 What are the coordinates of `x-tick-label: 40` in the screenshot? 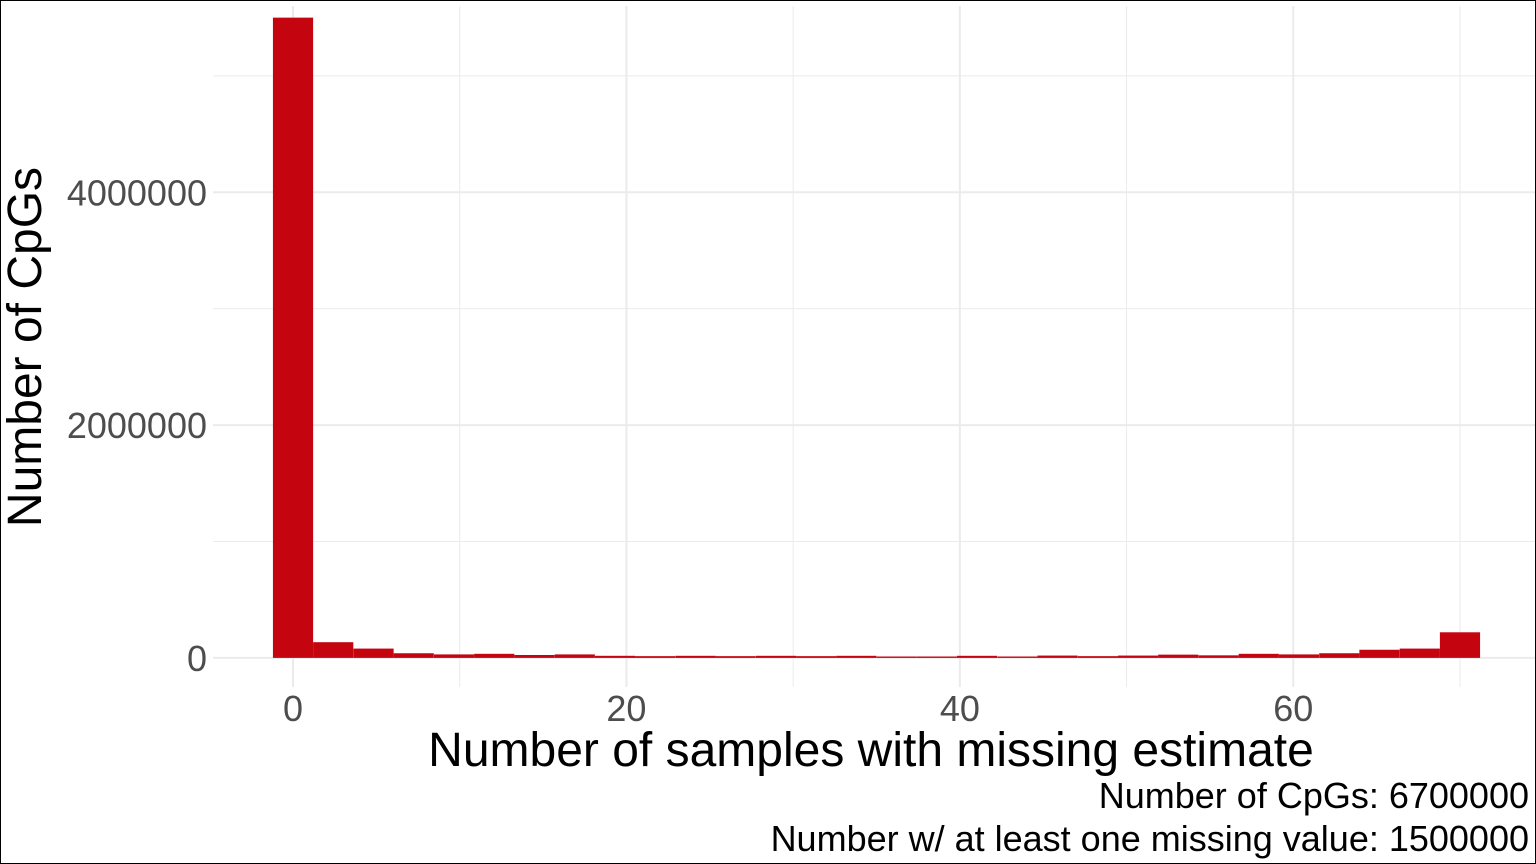 It's located at (960, 708).